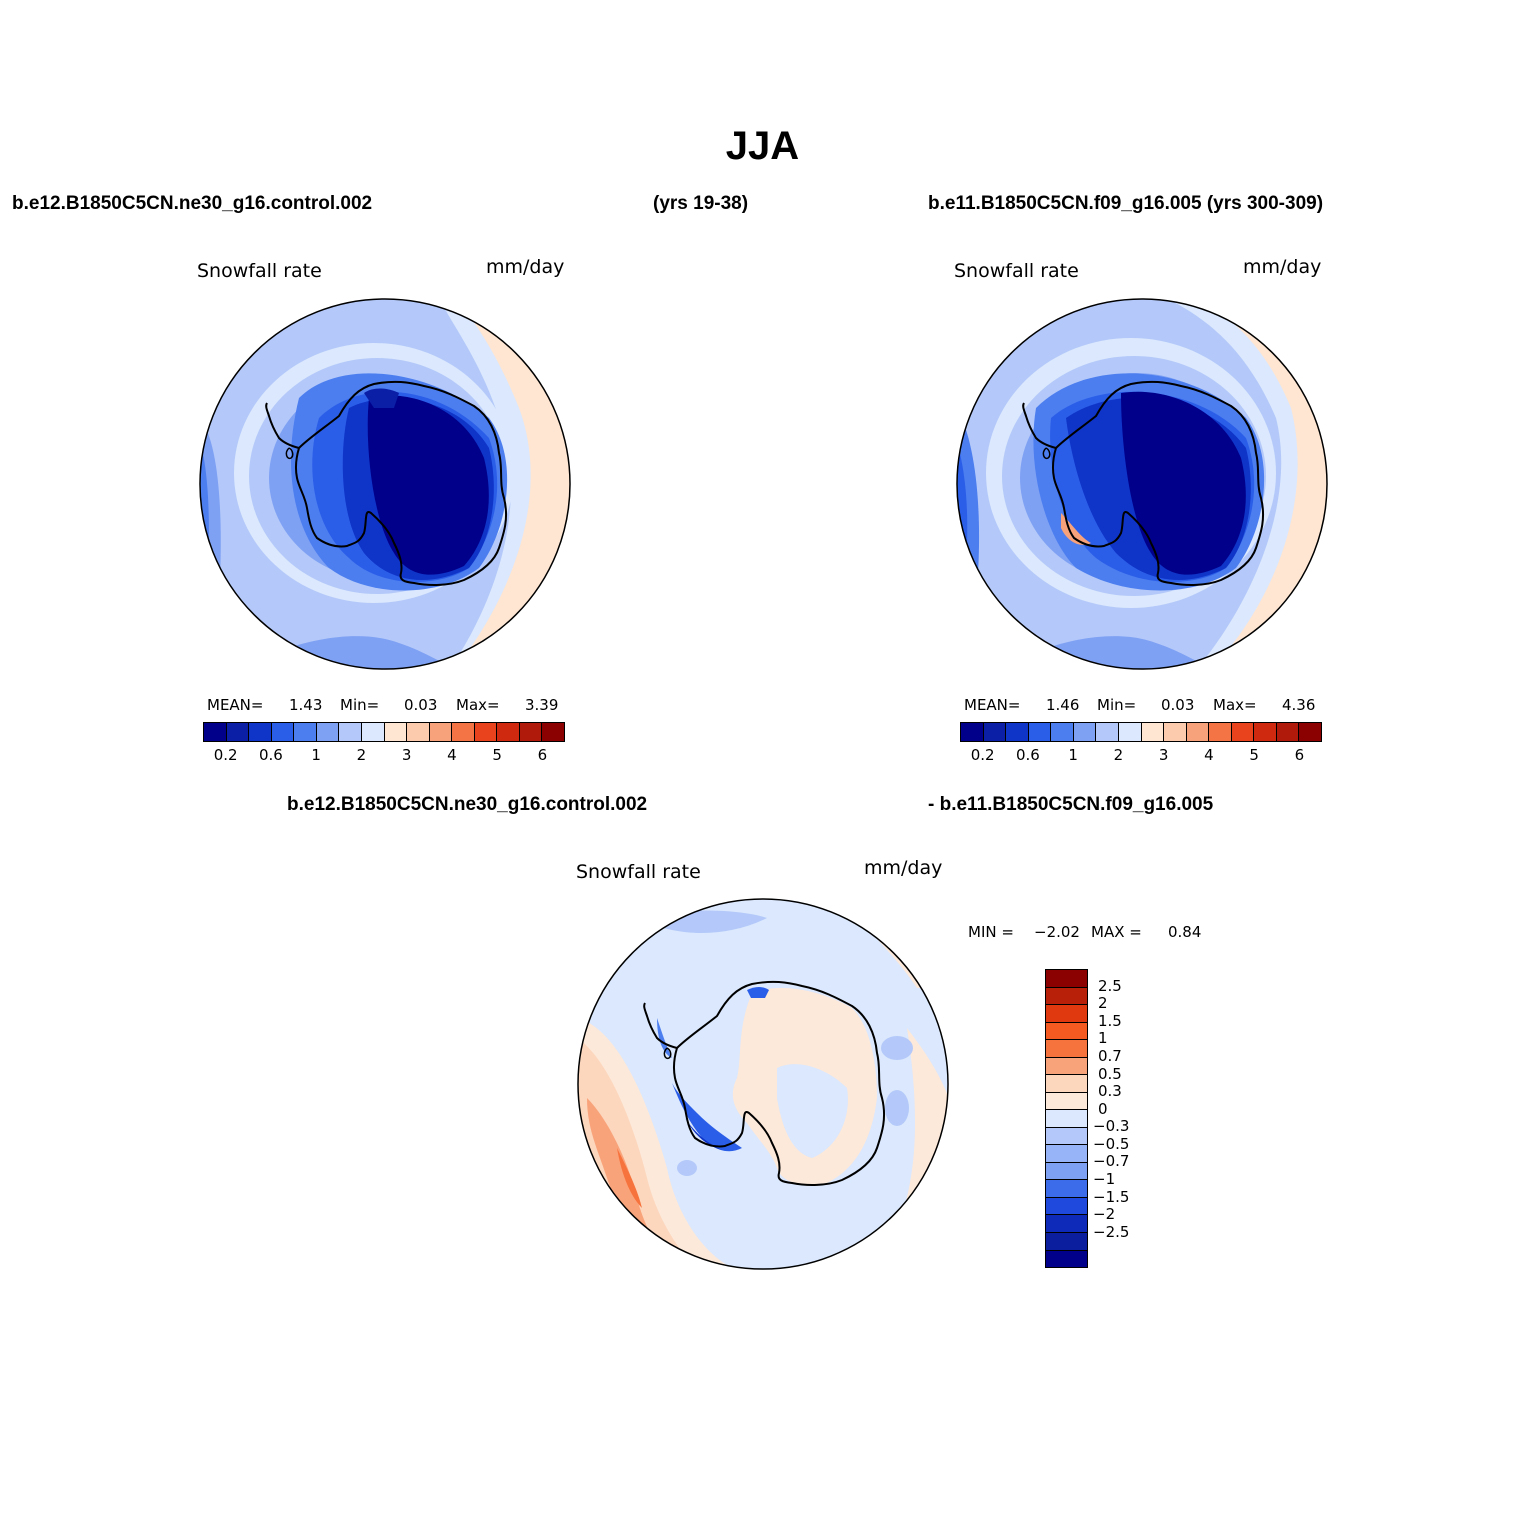 This screenshot has height=1525, width=1525. Describe the element at coordinates (192, 203) in the screenshot. I see `case1-name: b.e12.B1850C5CN.ne30_g16.control.002` at that location.